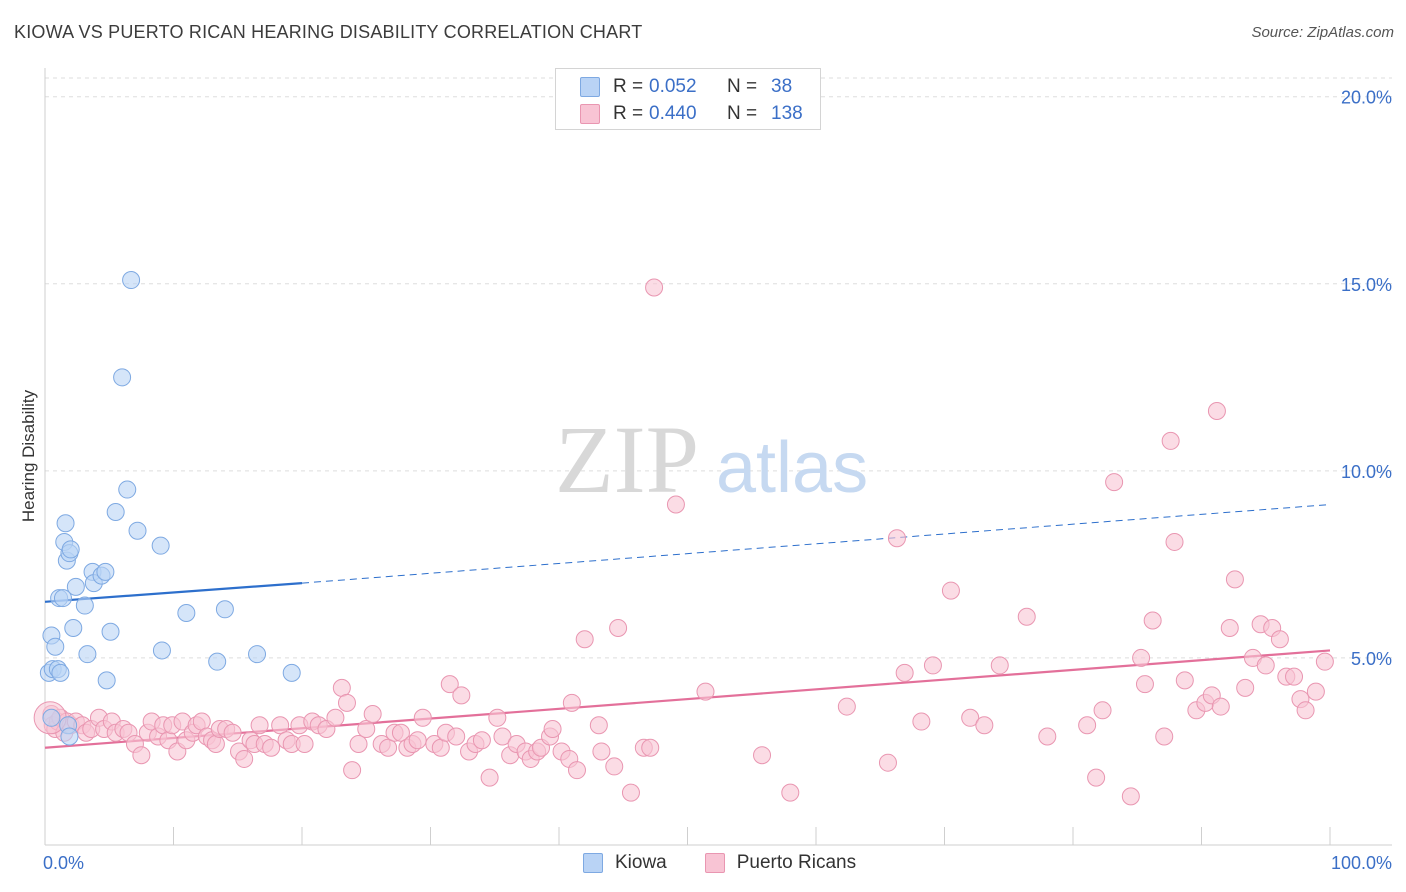  Describe the element at coordinates (590, 87) in the screenshot. I see `kiowa-swatch` at that location.